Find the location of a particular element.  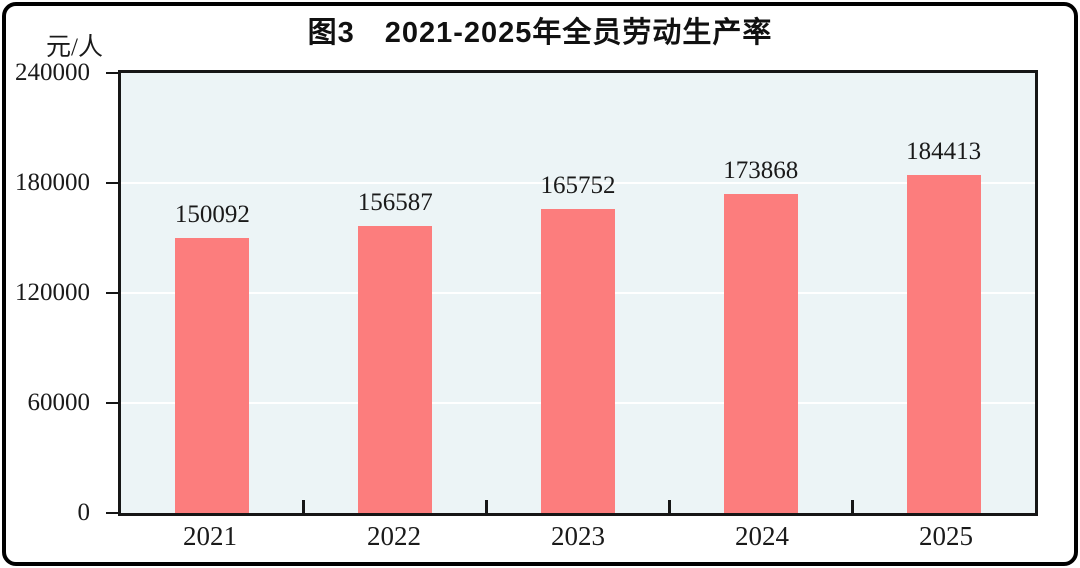

x-tick-label: 2024 is located at coordinates (762, 536).